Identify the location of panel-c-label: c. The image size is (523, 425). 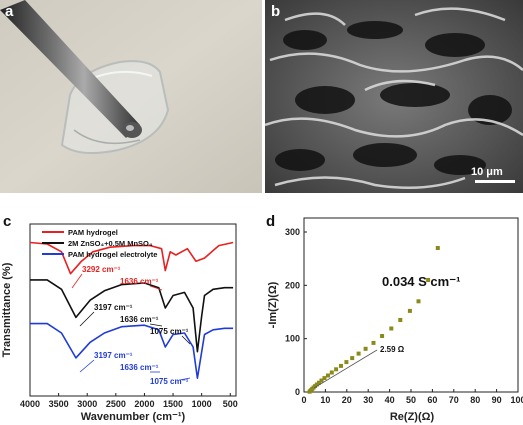
(7, 221).